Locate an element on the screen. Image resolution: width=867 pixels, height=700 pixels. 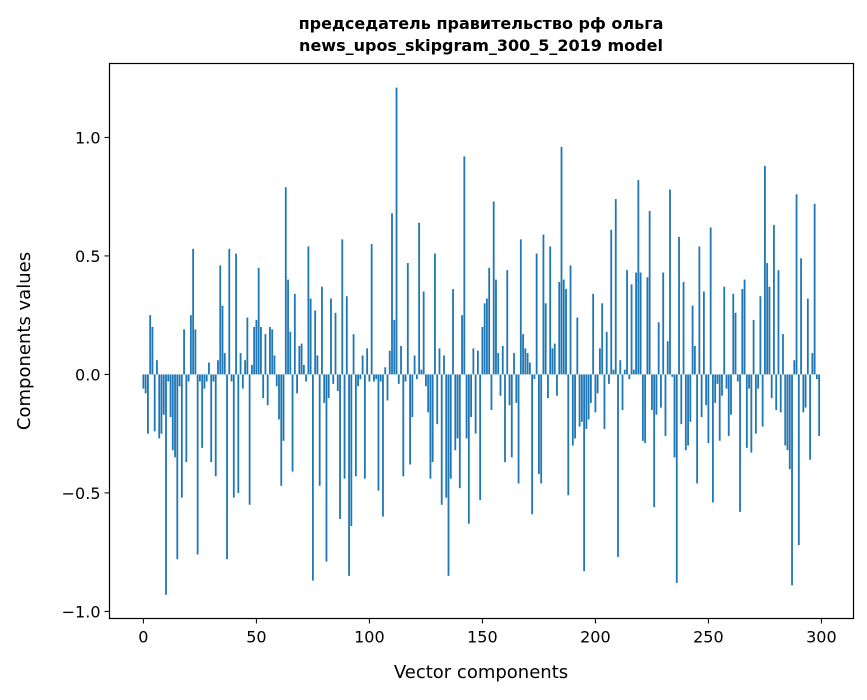
chart-title-line-1: председатель правительство рф ольга is located at coordinates (481, 23).